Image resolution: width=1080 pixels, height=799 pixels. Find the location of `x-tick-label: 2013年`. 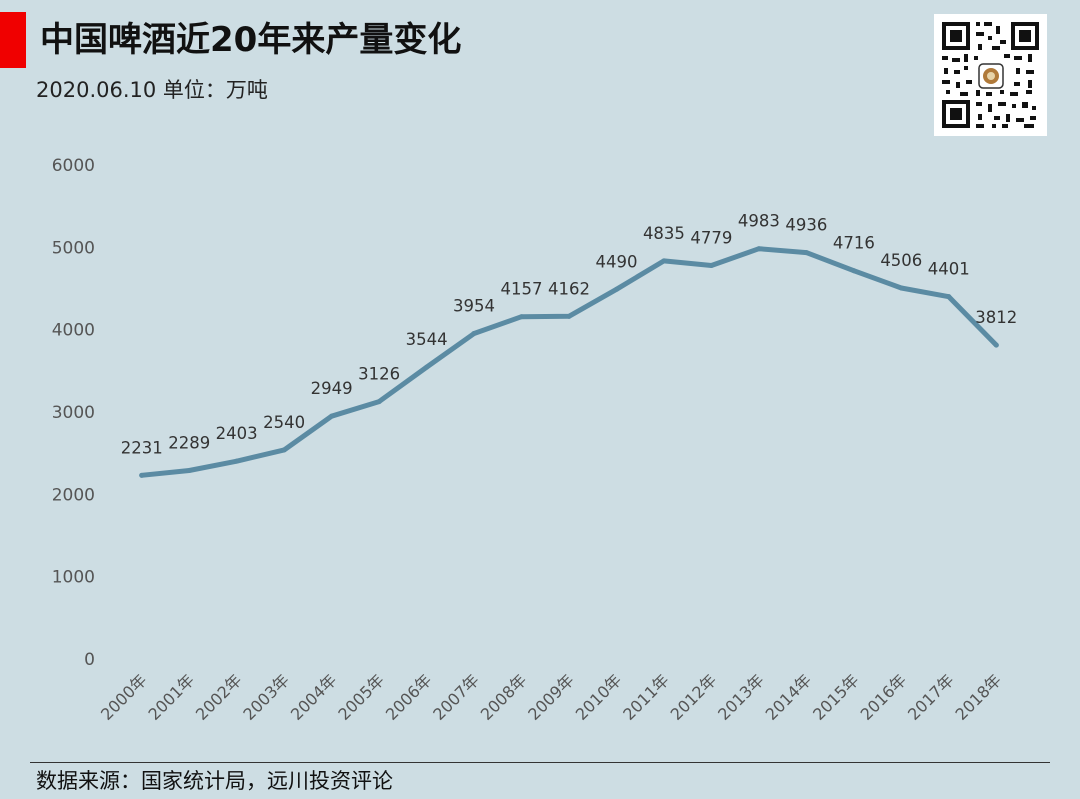

x-tick-label: 2013年 is located at coordinates (741, 697).